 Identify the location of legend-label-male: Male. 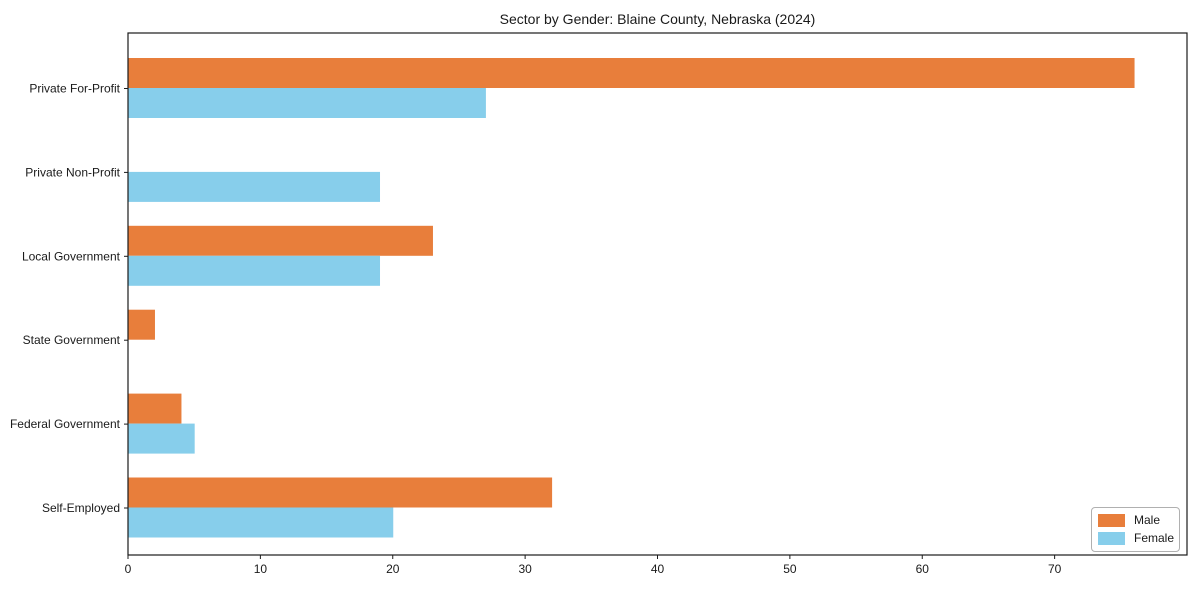
(1147, 520).